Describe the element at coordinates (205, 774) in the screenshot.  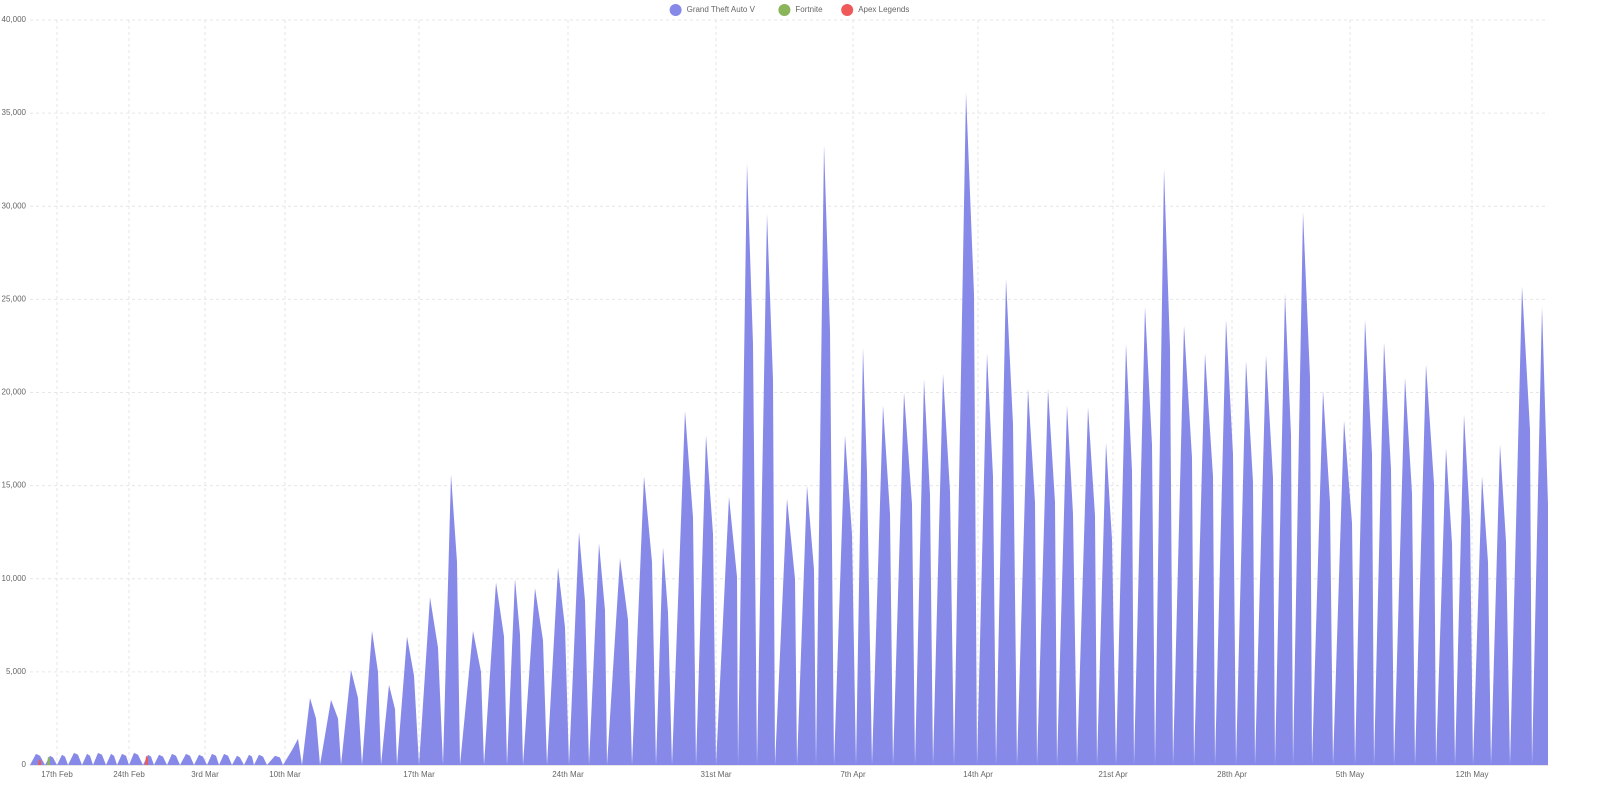
I see `x-tick-label: 3rd Mar` at that location.